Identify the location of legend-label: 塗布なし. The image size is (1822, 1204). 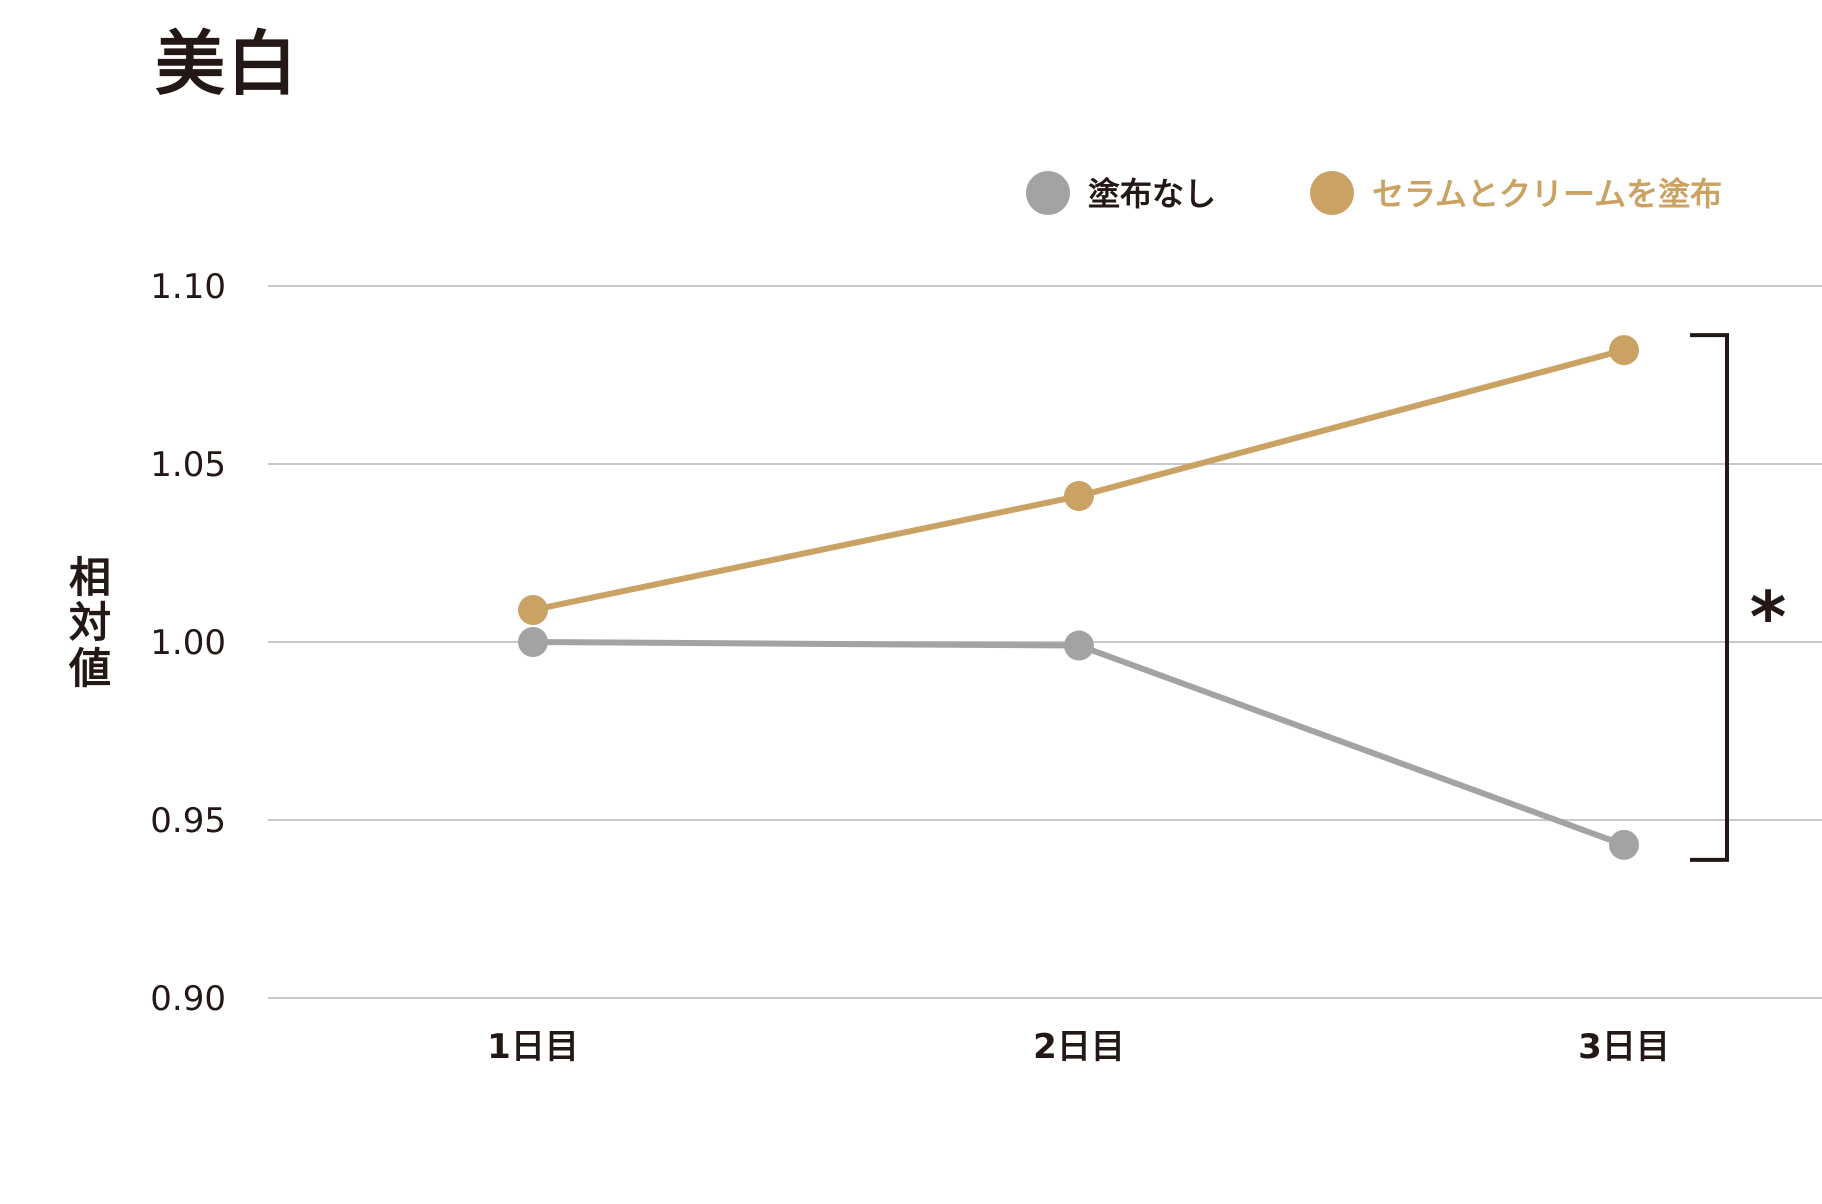
(1152, 194).